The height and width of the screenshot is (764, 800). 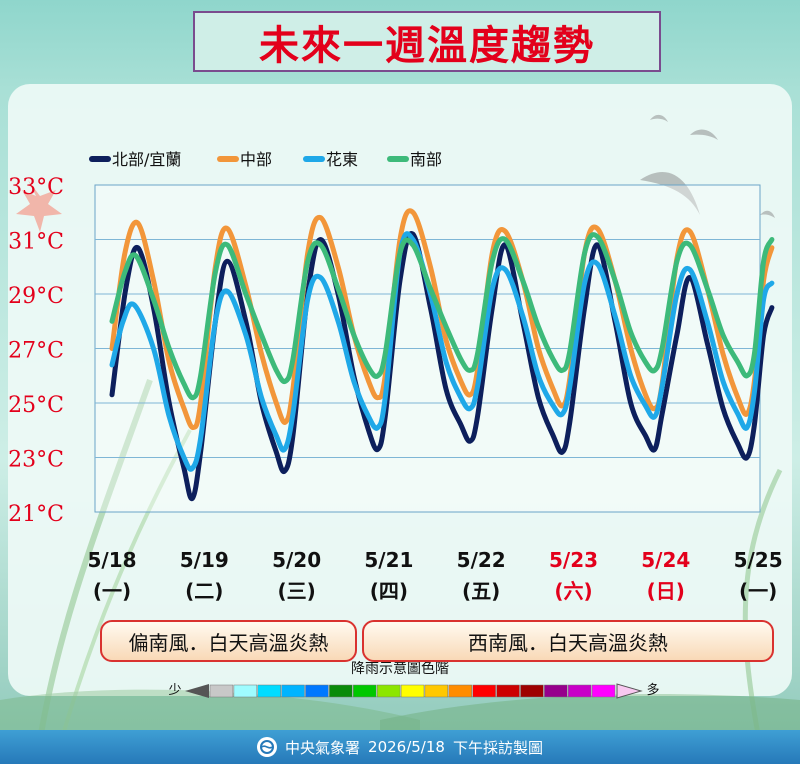 What do you see at coordinates (389, 591) in the screenshot?
I see `x-tick-weekday: (四)` at bounding box center [389, 591].